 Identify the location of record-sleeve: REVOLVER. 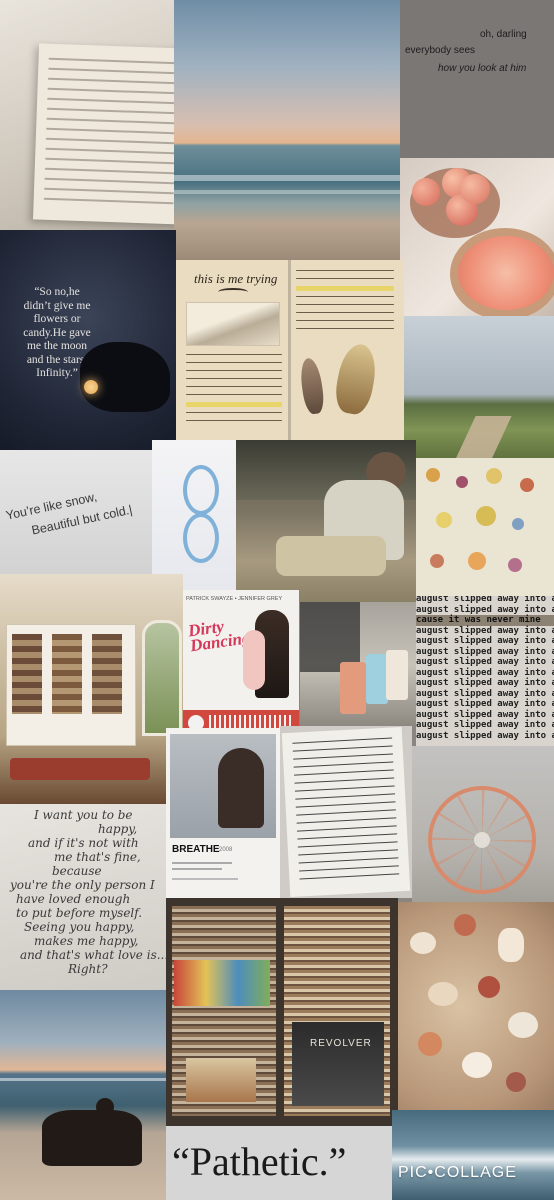
(338, 1064).